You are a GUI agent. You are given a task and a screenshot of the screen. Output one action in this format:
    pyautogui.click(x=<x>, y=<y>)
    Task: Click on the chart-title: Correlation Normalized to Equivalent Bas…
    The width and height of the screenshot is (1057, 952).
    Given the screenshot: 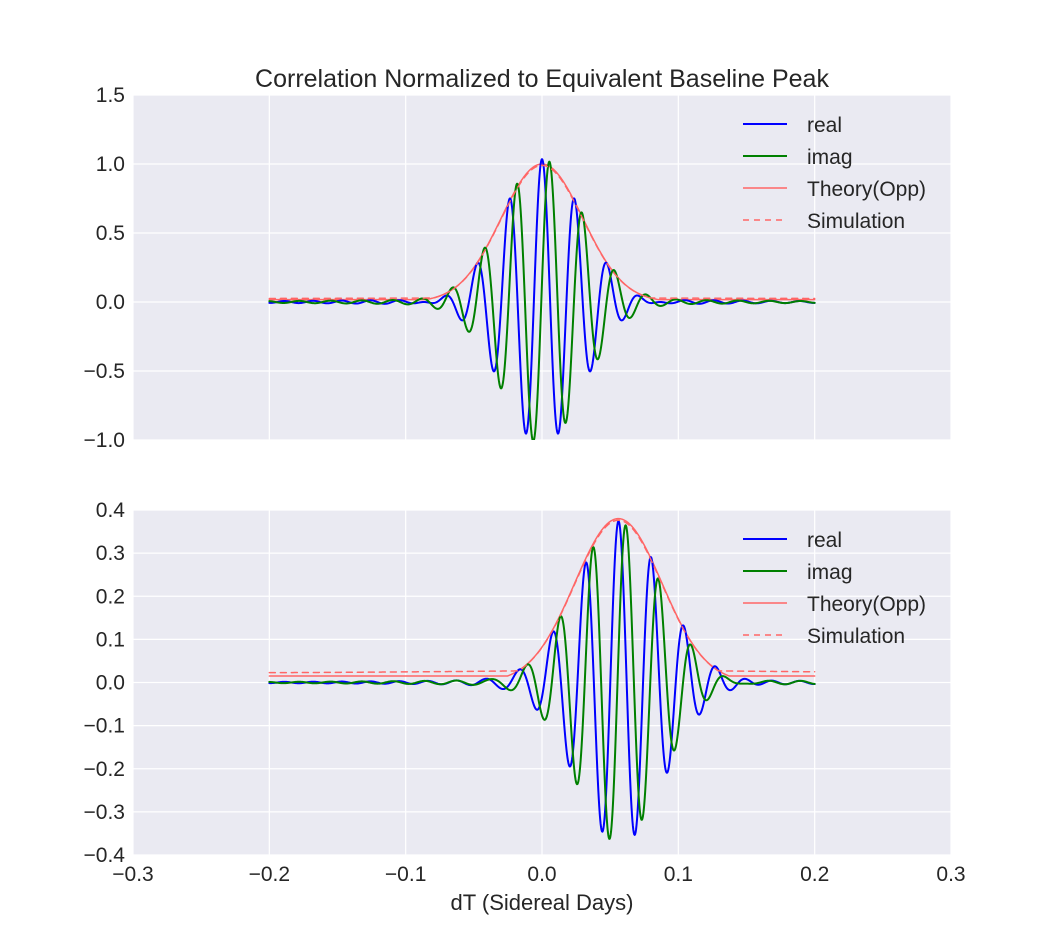 What is the action you would take?
    pyautogui.click(x=542, y=79)
    